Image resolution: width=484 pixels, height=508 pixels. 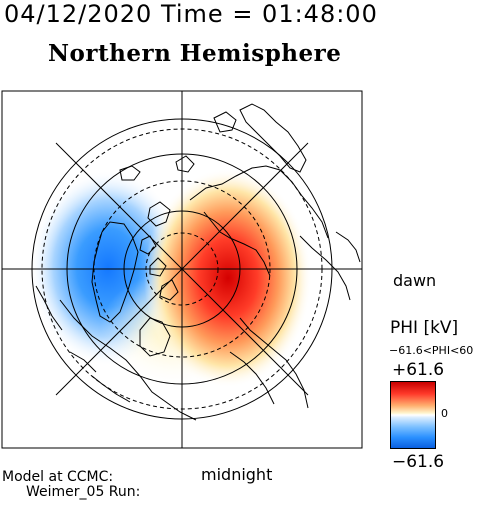 What do you see at coordinates (415, 280) in the screenshot?
I see `dawn-label: dawn` at bounding box center [415, 280].